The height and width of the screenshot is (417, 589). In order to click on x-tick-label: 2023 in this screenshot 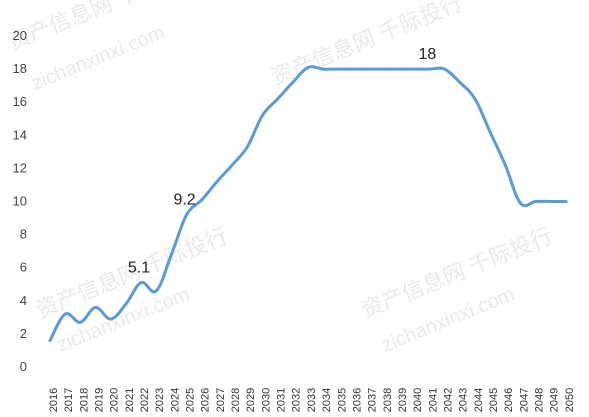, I will do `click(160, 400)`.